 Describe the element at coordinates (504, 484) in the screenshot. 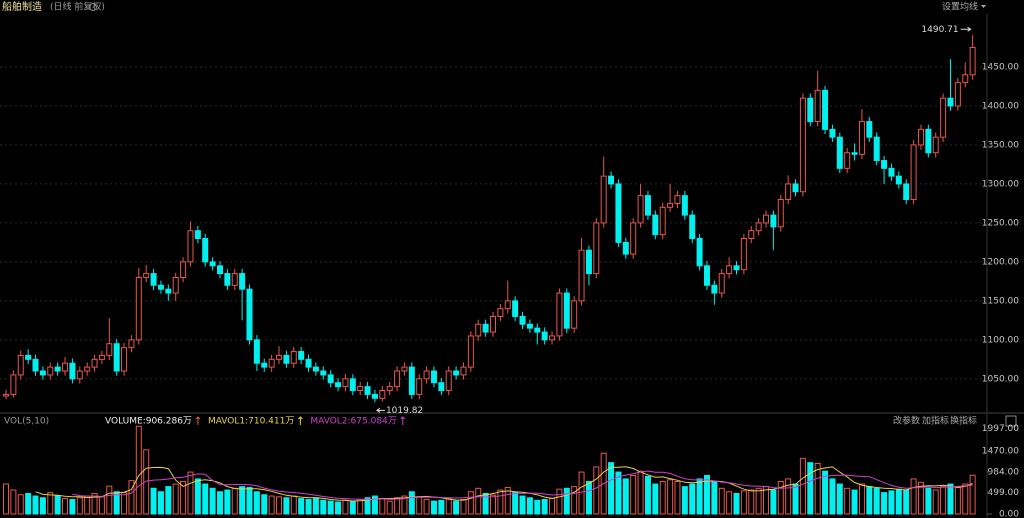

I see `ma-line` at that location.